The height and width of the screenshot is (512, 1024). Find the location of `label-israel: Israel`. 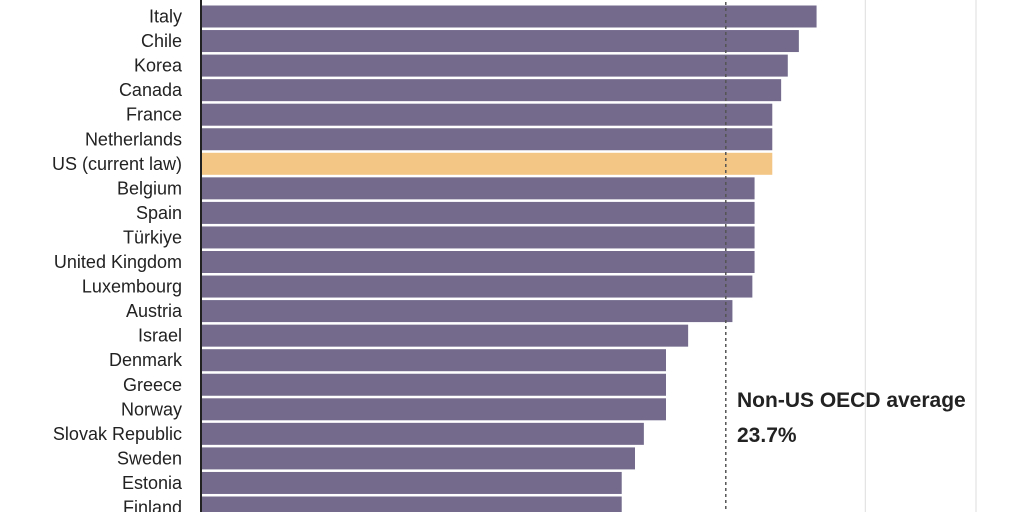

label-israel: Israel is located at coordinates (160, 336).